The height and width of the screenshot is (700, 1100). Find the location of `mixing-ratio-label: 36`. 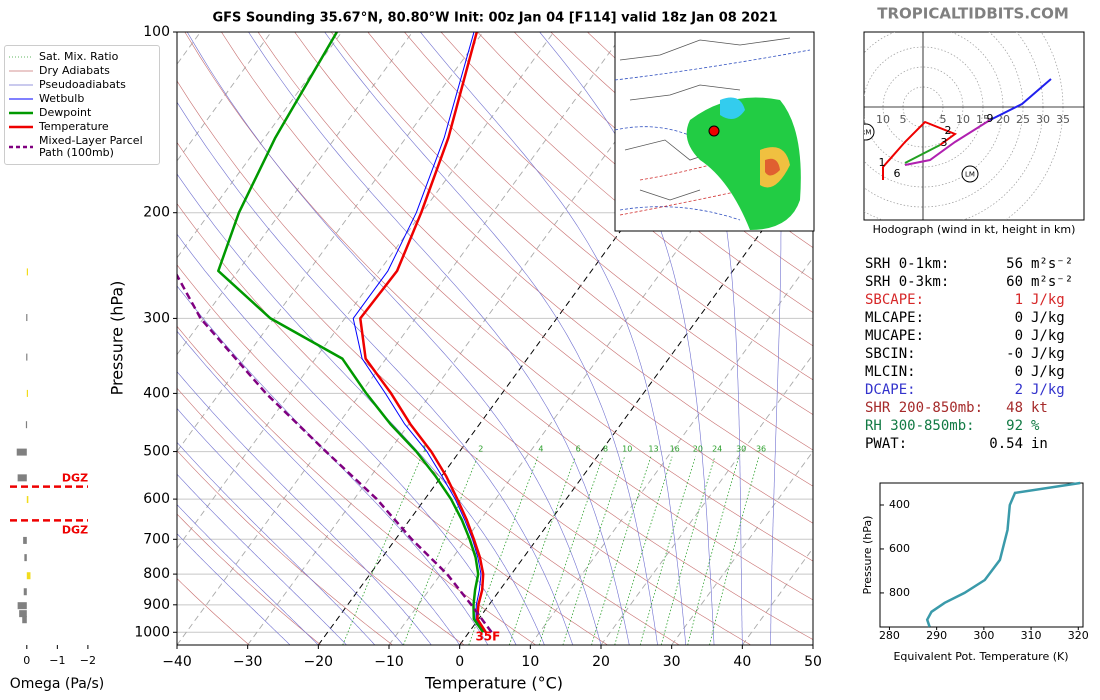

mixing-ratio-label: 36 is located at coordinates (761, 448).